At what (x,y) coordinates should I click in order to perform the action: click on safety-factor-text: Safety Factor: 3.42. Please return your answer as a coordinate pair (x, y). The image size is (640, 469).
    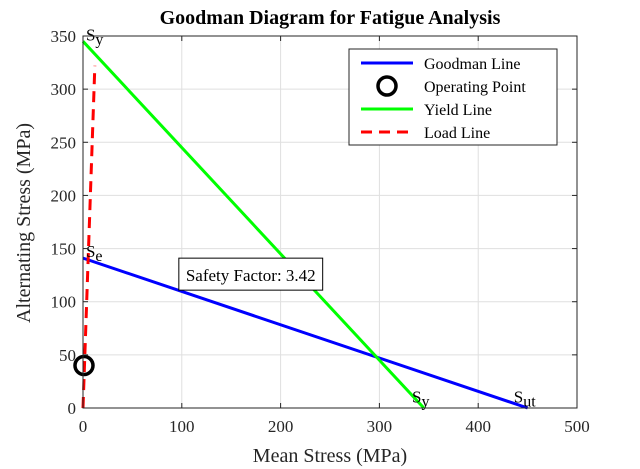
    Looking at the image, I should click on (251, 275).